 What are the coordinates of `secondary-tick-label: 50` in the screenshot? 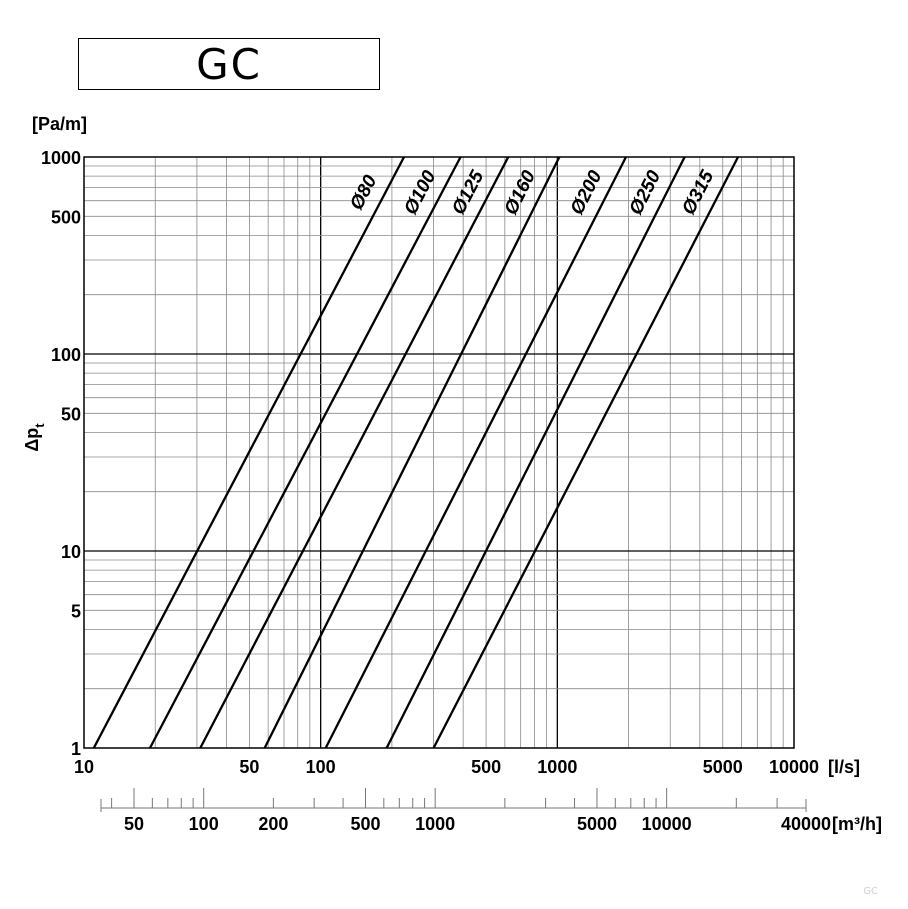 It's located at (134, 824).